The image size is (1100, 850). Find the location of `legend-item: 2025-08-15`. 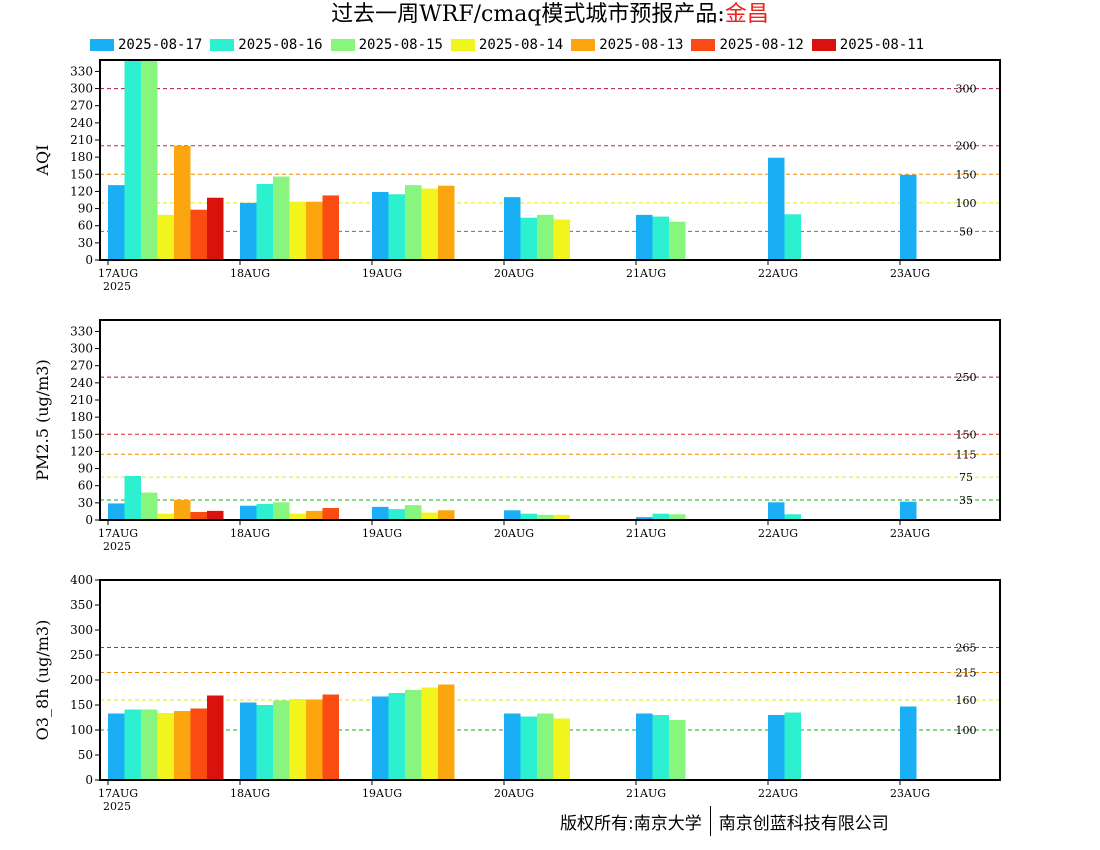

legend-item: 2025-08-15 is located at coordinates (386, 45).